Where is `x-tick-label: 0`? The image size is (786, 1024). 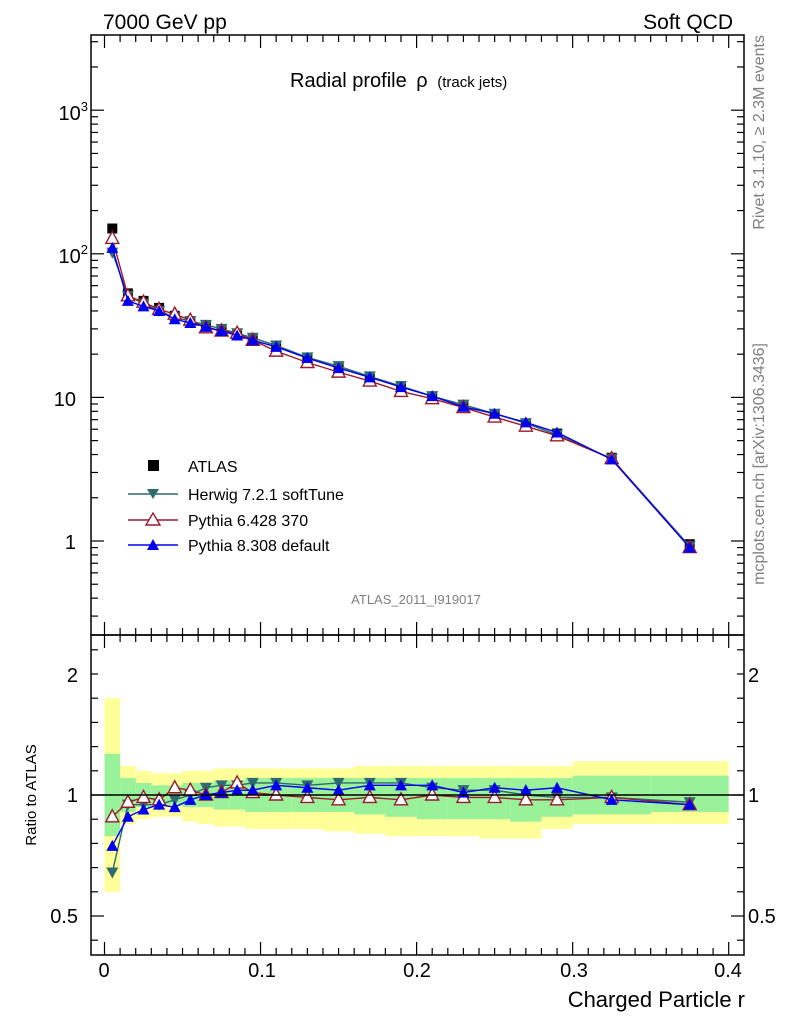
x-tick-label: 0 is located at coordinates (103, 971).